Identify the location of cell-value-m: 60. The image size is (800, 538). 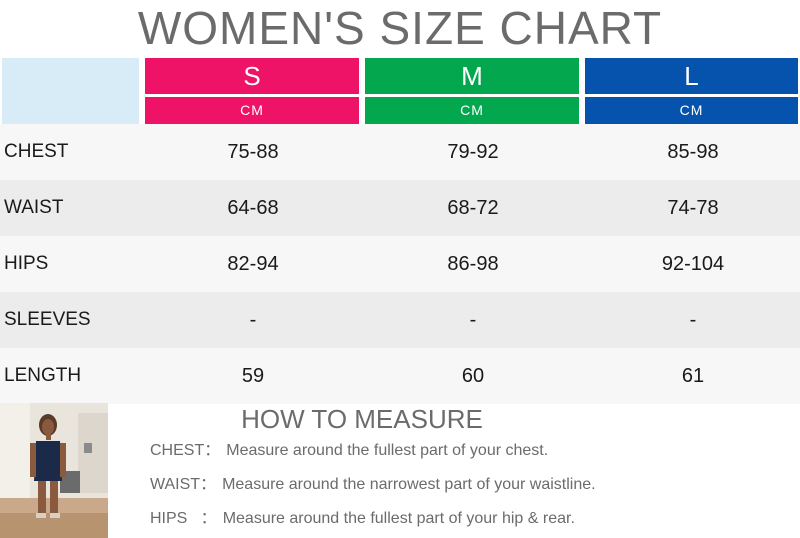
(473, 376).